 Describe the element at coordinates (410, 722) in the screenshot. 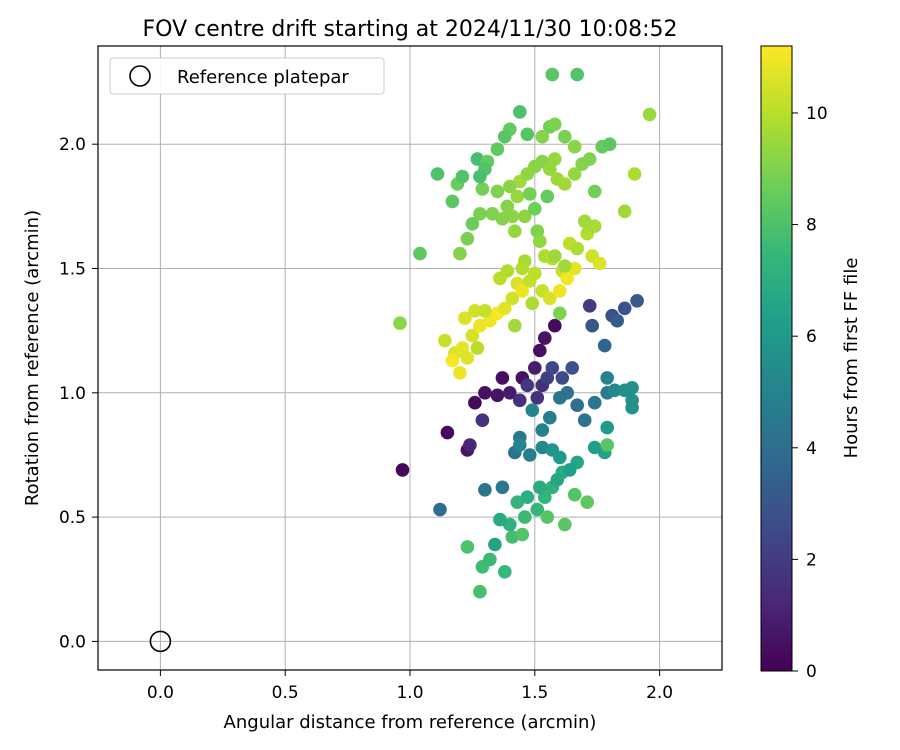

I see `x-axis-label: Angular distance from reference (arcmin)` at that location.